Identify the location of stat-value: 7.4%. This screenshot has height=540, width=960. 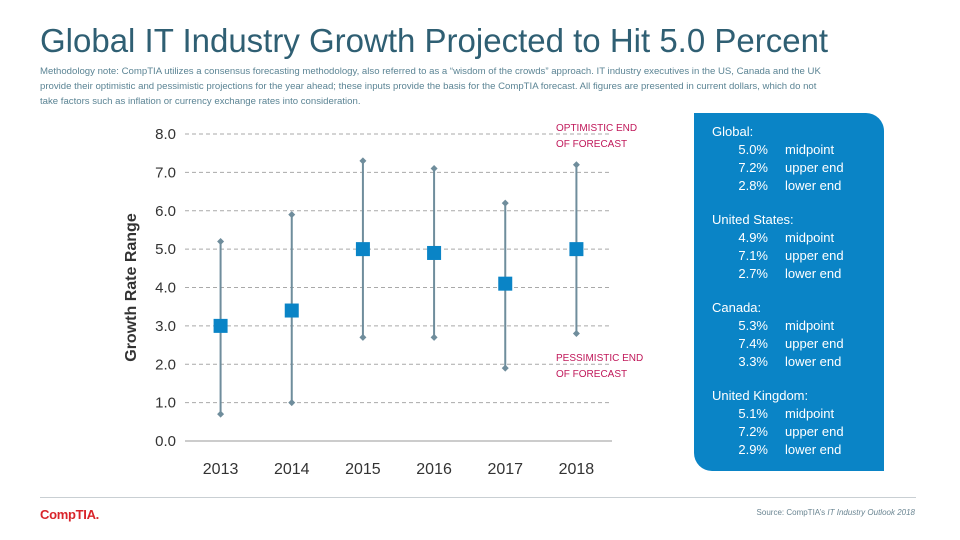
(753, 343).